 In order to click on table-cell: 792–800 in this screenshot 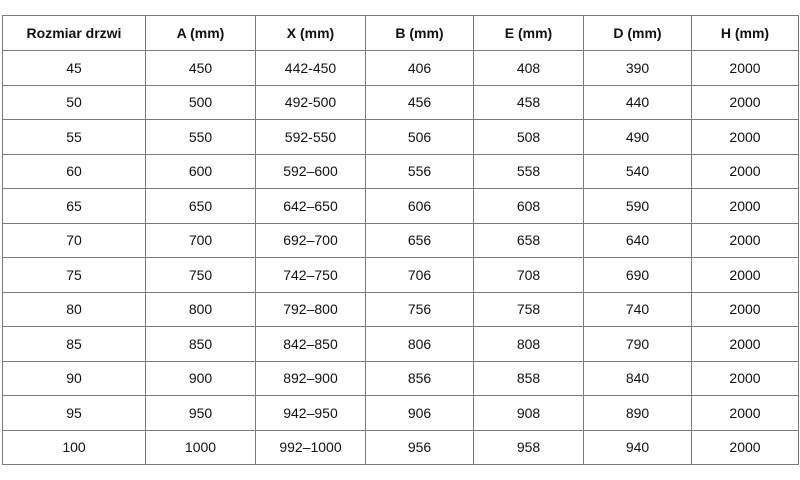, I will do `click(310, 309)`.